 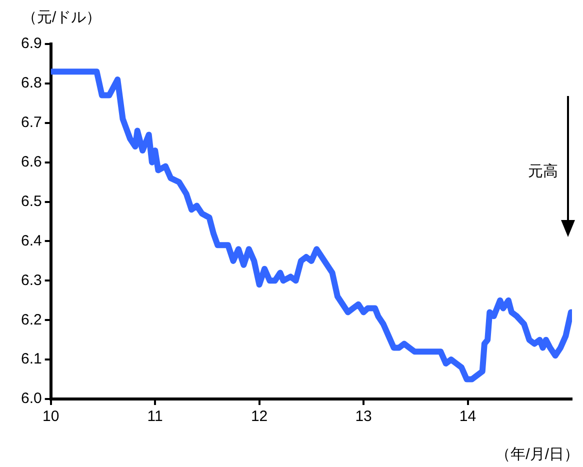 I want to click on x-tick-label: 12, so click(x=259, y=417).